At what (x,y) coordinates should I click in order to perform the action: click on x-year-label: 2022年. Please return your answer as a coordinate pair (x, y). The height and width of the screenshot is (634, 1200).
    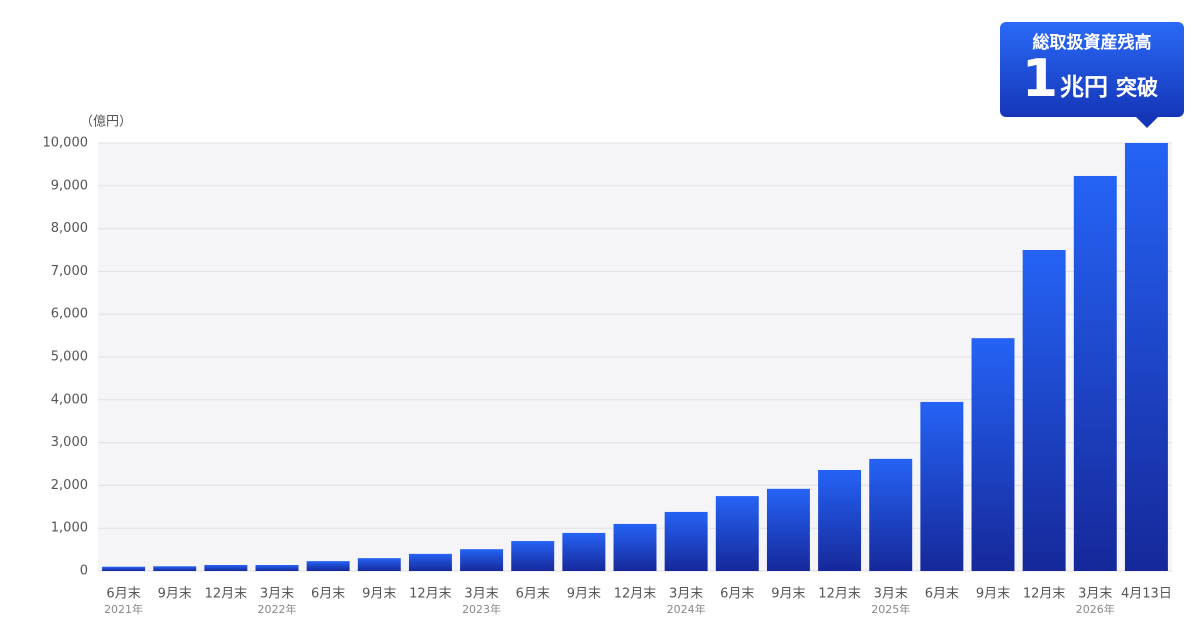
    Looking at the image, I should click on (277, 609).